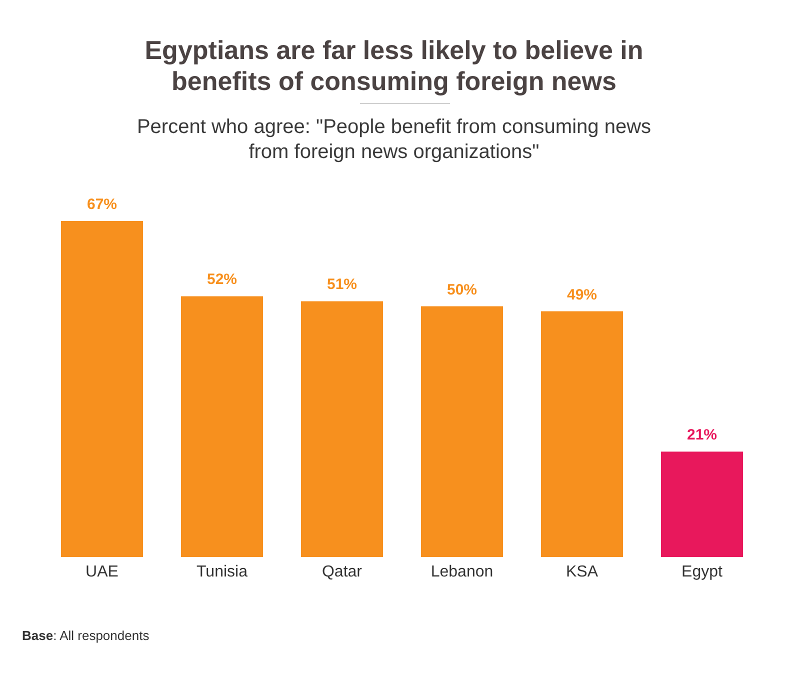  I want to click on x-tick-label: Lebanon, so click(462, 571).